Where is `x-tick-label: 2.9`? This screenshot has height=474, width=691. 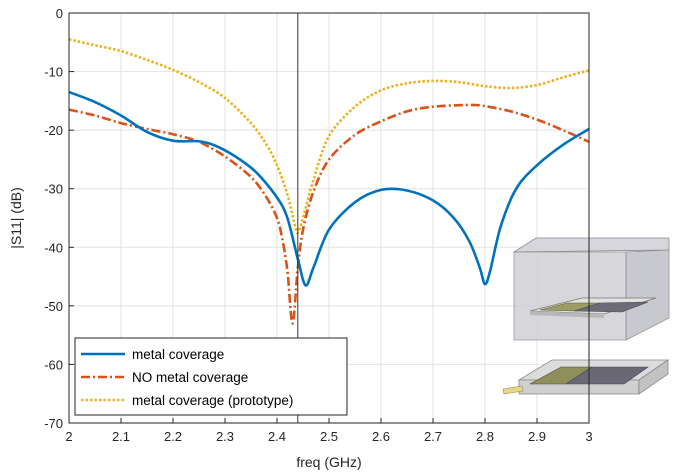 x-tick-label: 2.9 is located at coordinates (537, 436).